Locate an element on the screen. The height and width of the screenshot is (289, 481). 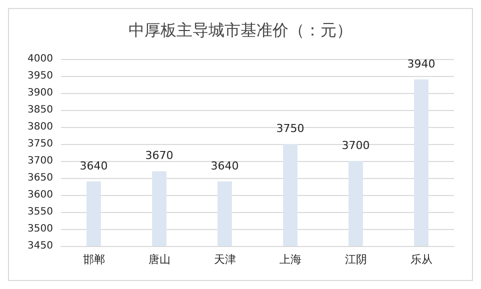
x-tick-label: 邯郸 is located at coordinates (93, 259).